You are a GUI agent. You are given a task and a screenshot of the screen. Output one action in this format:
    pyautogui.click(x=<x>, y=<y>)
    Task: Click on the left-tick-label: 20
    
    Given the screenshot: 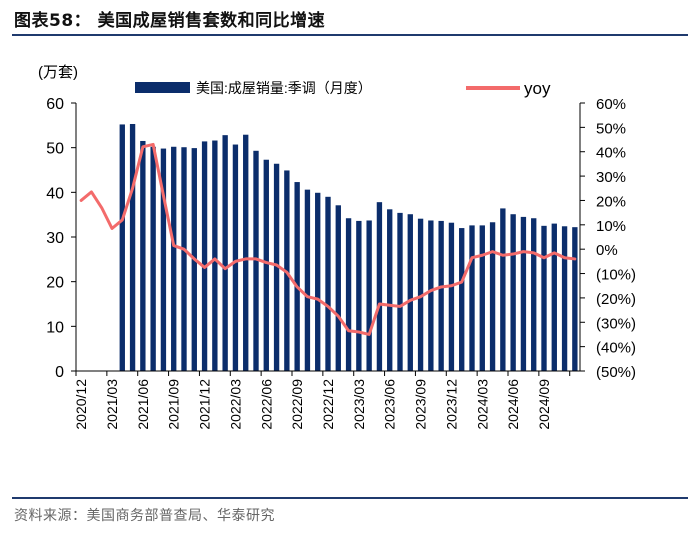 What is the action you would take?
    pyautogui.click(x=55, y=283)
    